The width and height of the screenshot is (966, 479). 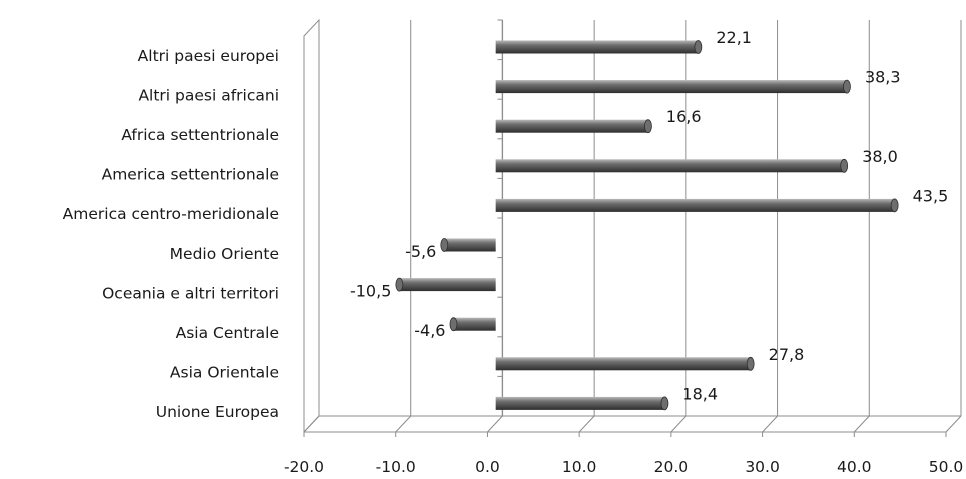 What do you see at coordinates (190, 293) in the screenshot?
I see `category-label: Oceania e altri territori` at bounding box center [190, 293].